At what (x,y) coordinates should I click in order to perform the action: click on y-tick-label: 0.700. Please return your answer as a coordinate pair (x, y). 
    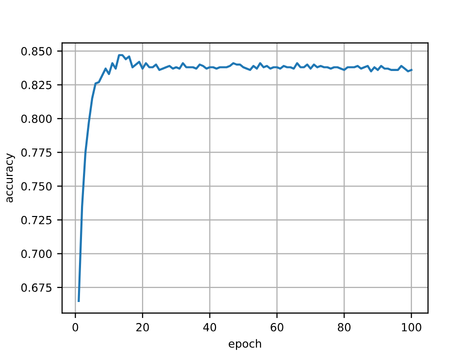
    Looking at the image, I should click on (36, 254).